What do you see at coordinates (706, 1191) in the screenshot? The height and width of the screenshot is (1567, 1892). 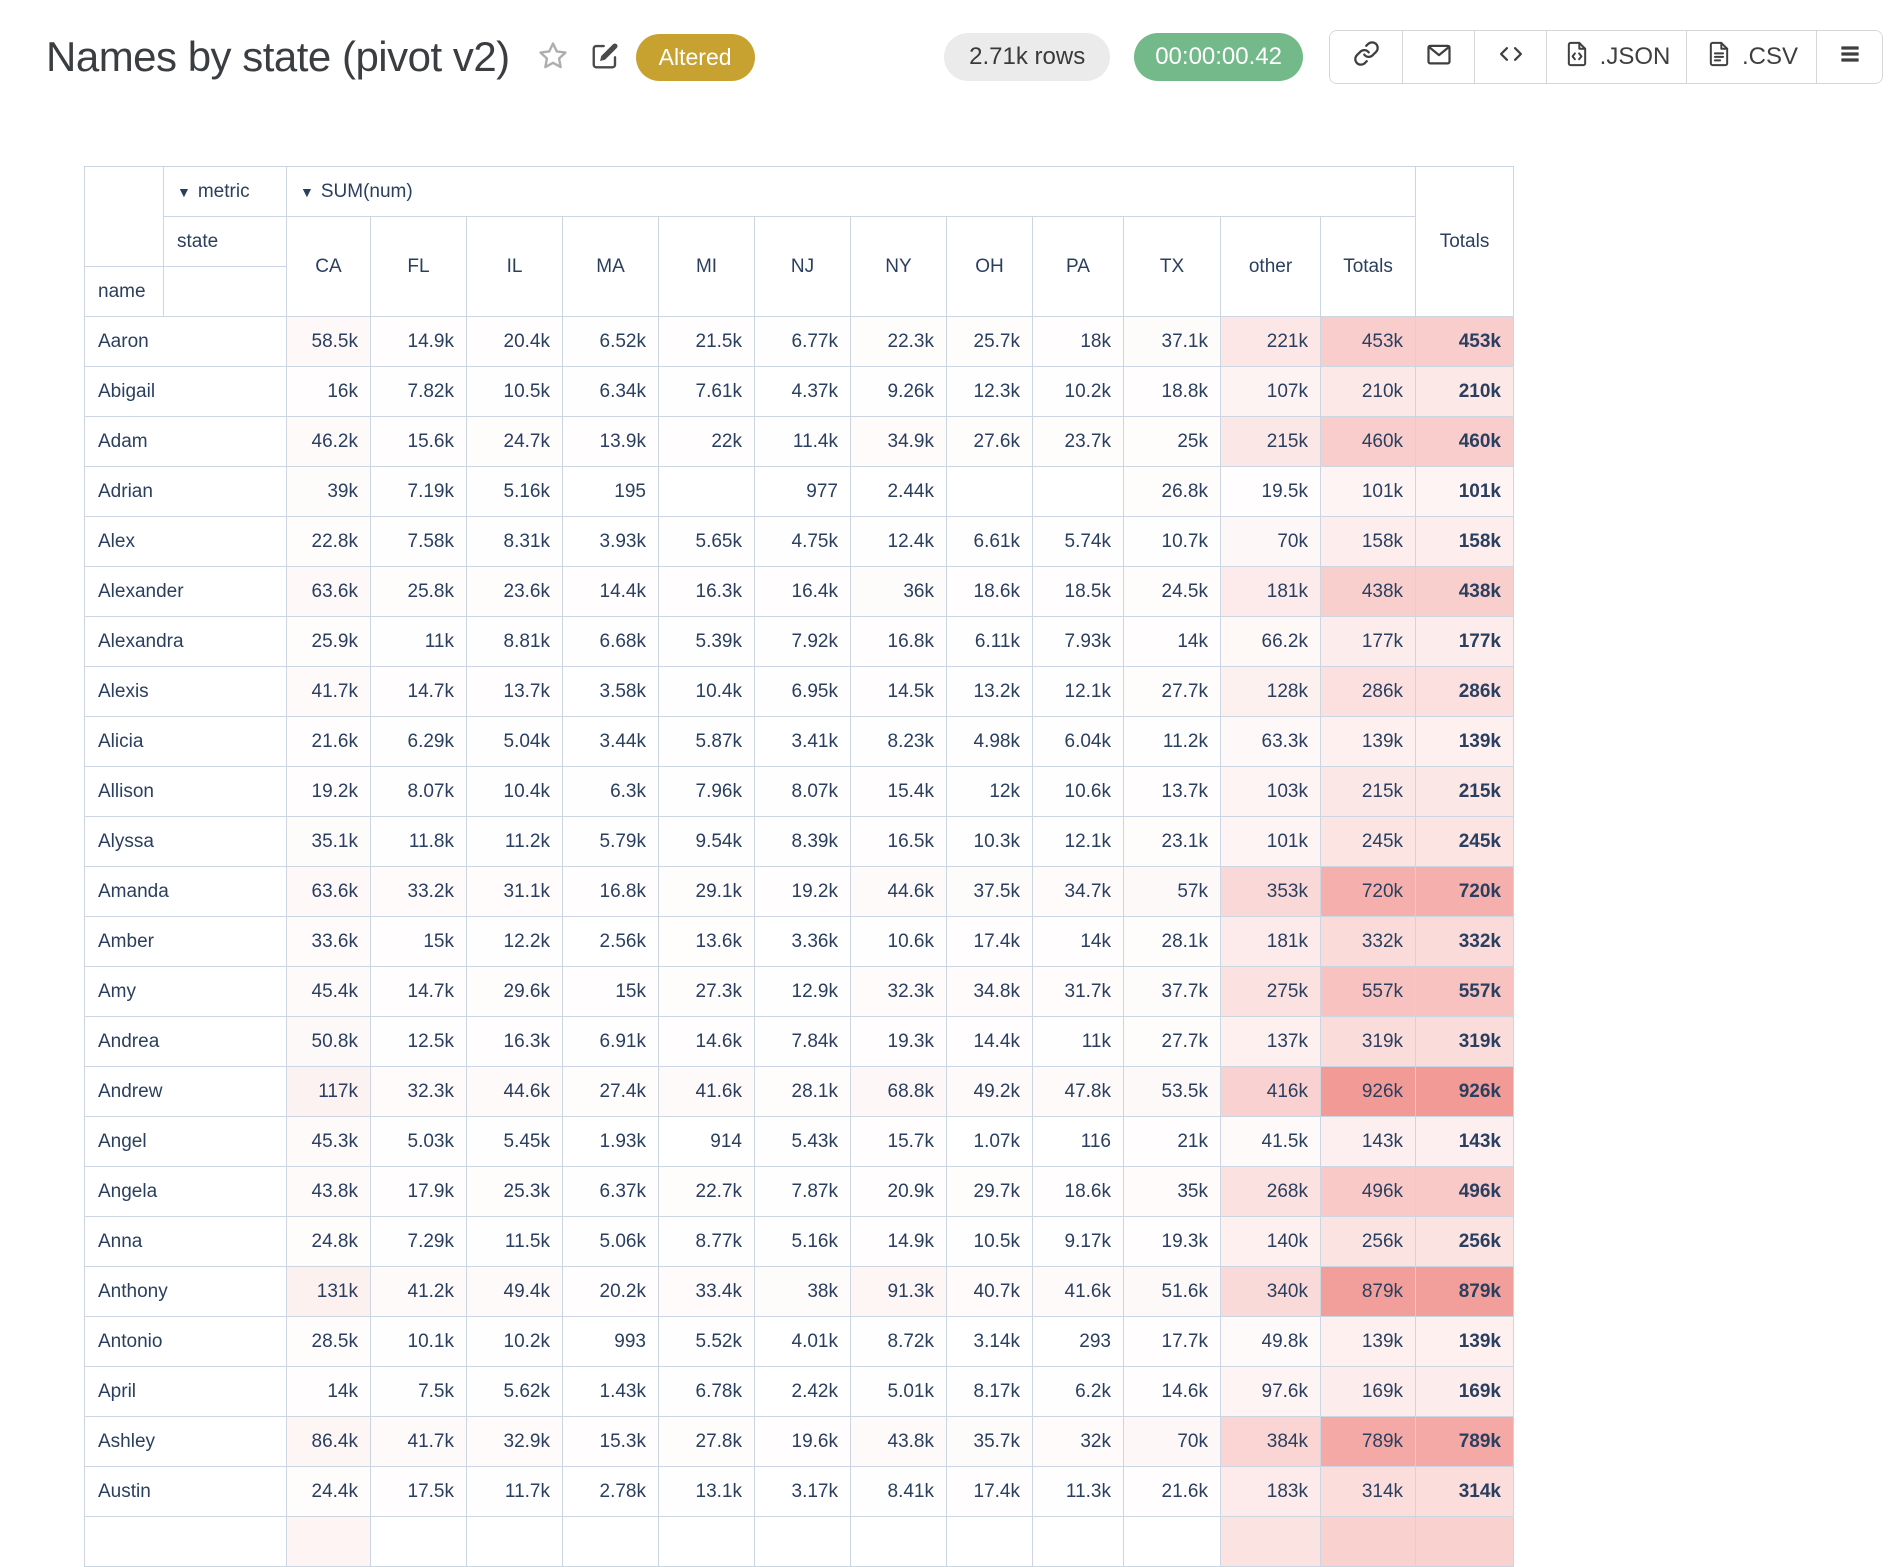 I see `value-cell: 22.7k` at bounding box center [706, 1191].